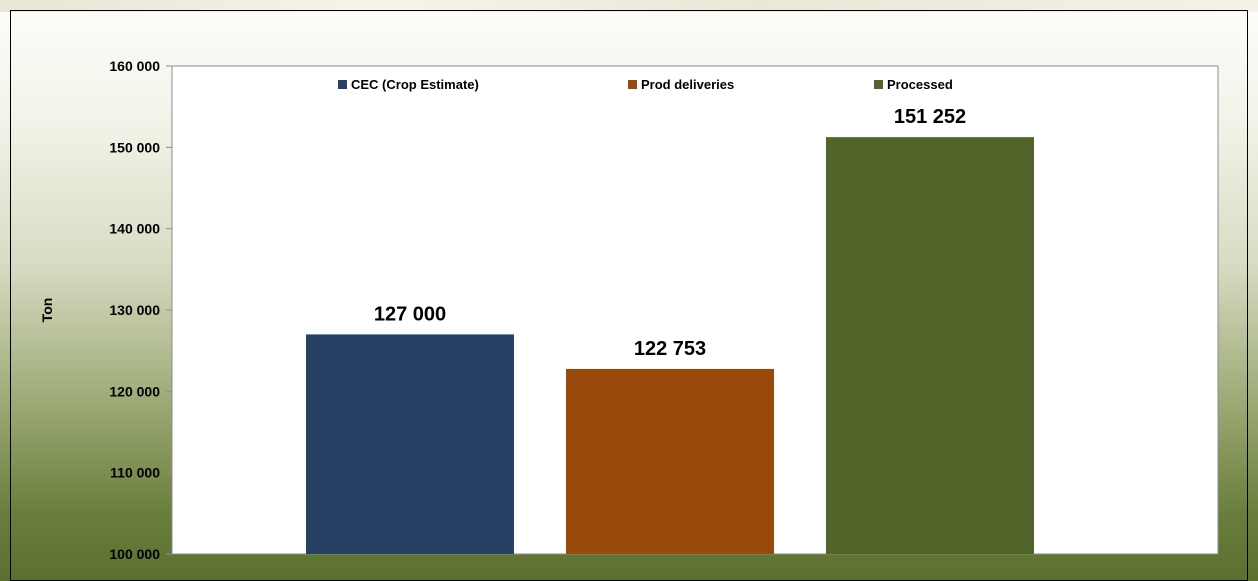 The width and height of the screenshot is (1258, 581). I want to click on legend-label: CEC (Crop Estimate), so click(415, 84).